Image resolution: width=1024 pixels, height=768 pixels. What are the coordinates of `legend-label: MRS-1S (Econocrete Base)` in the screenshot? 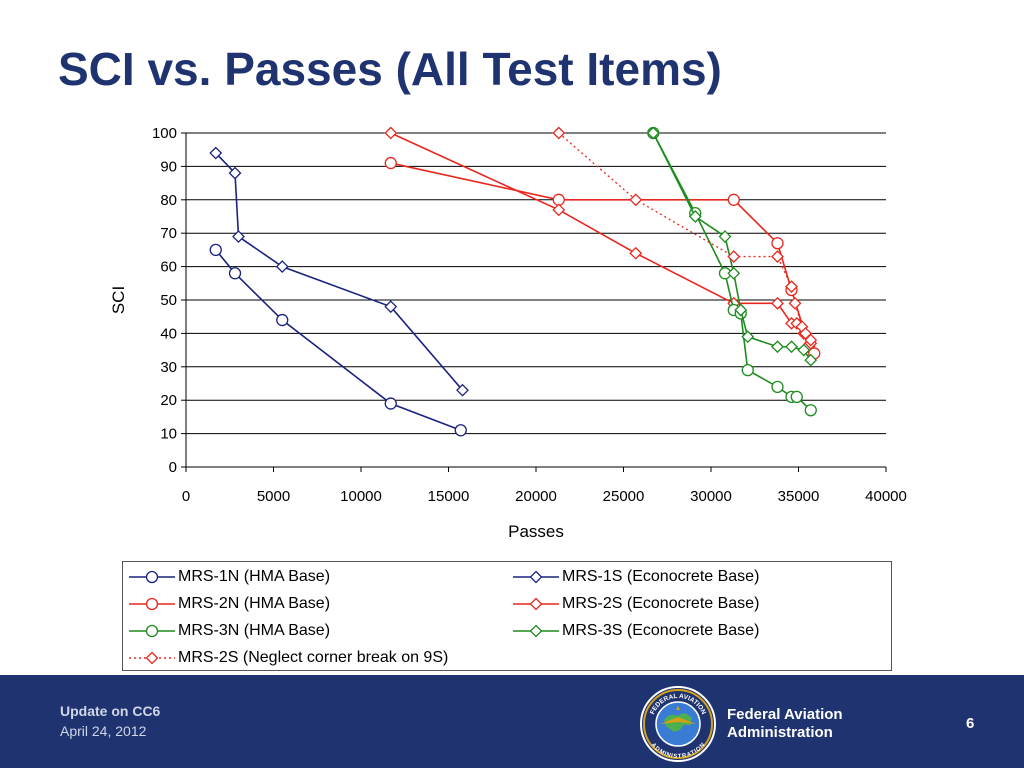 It's located at (661, 576).